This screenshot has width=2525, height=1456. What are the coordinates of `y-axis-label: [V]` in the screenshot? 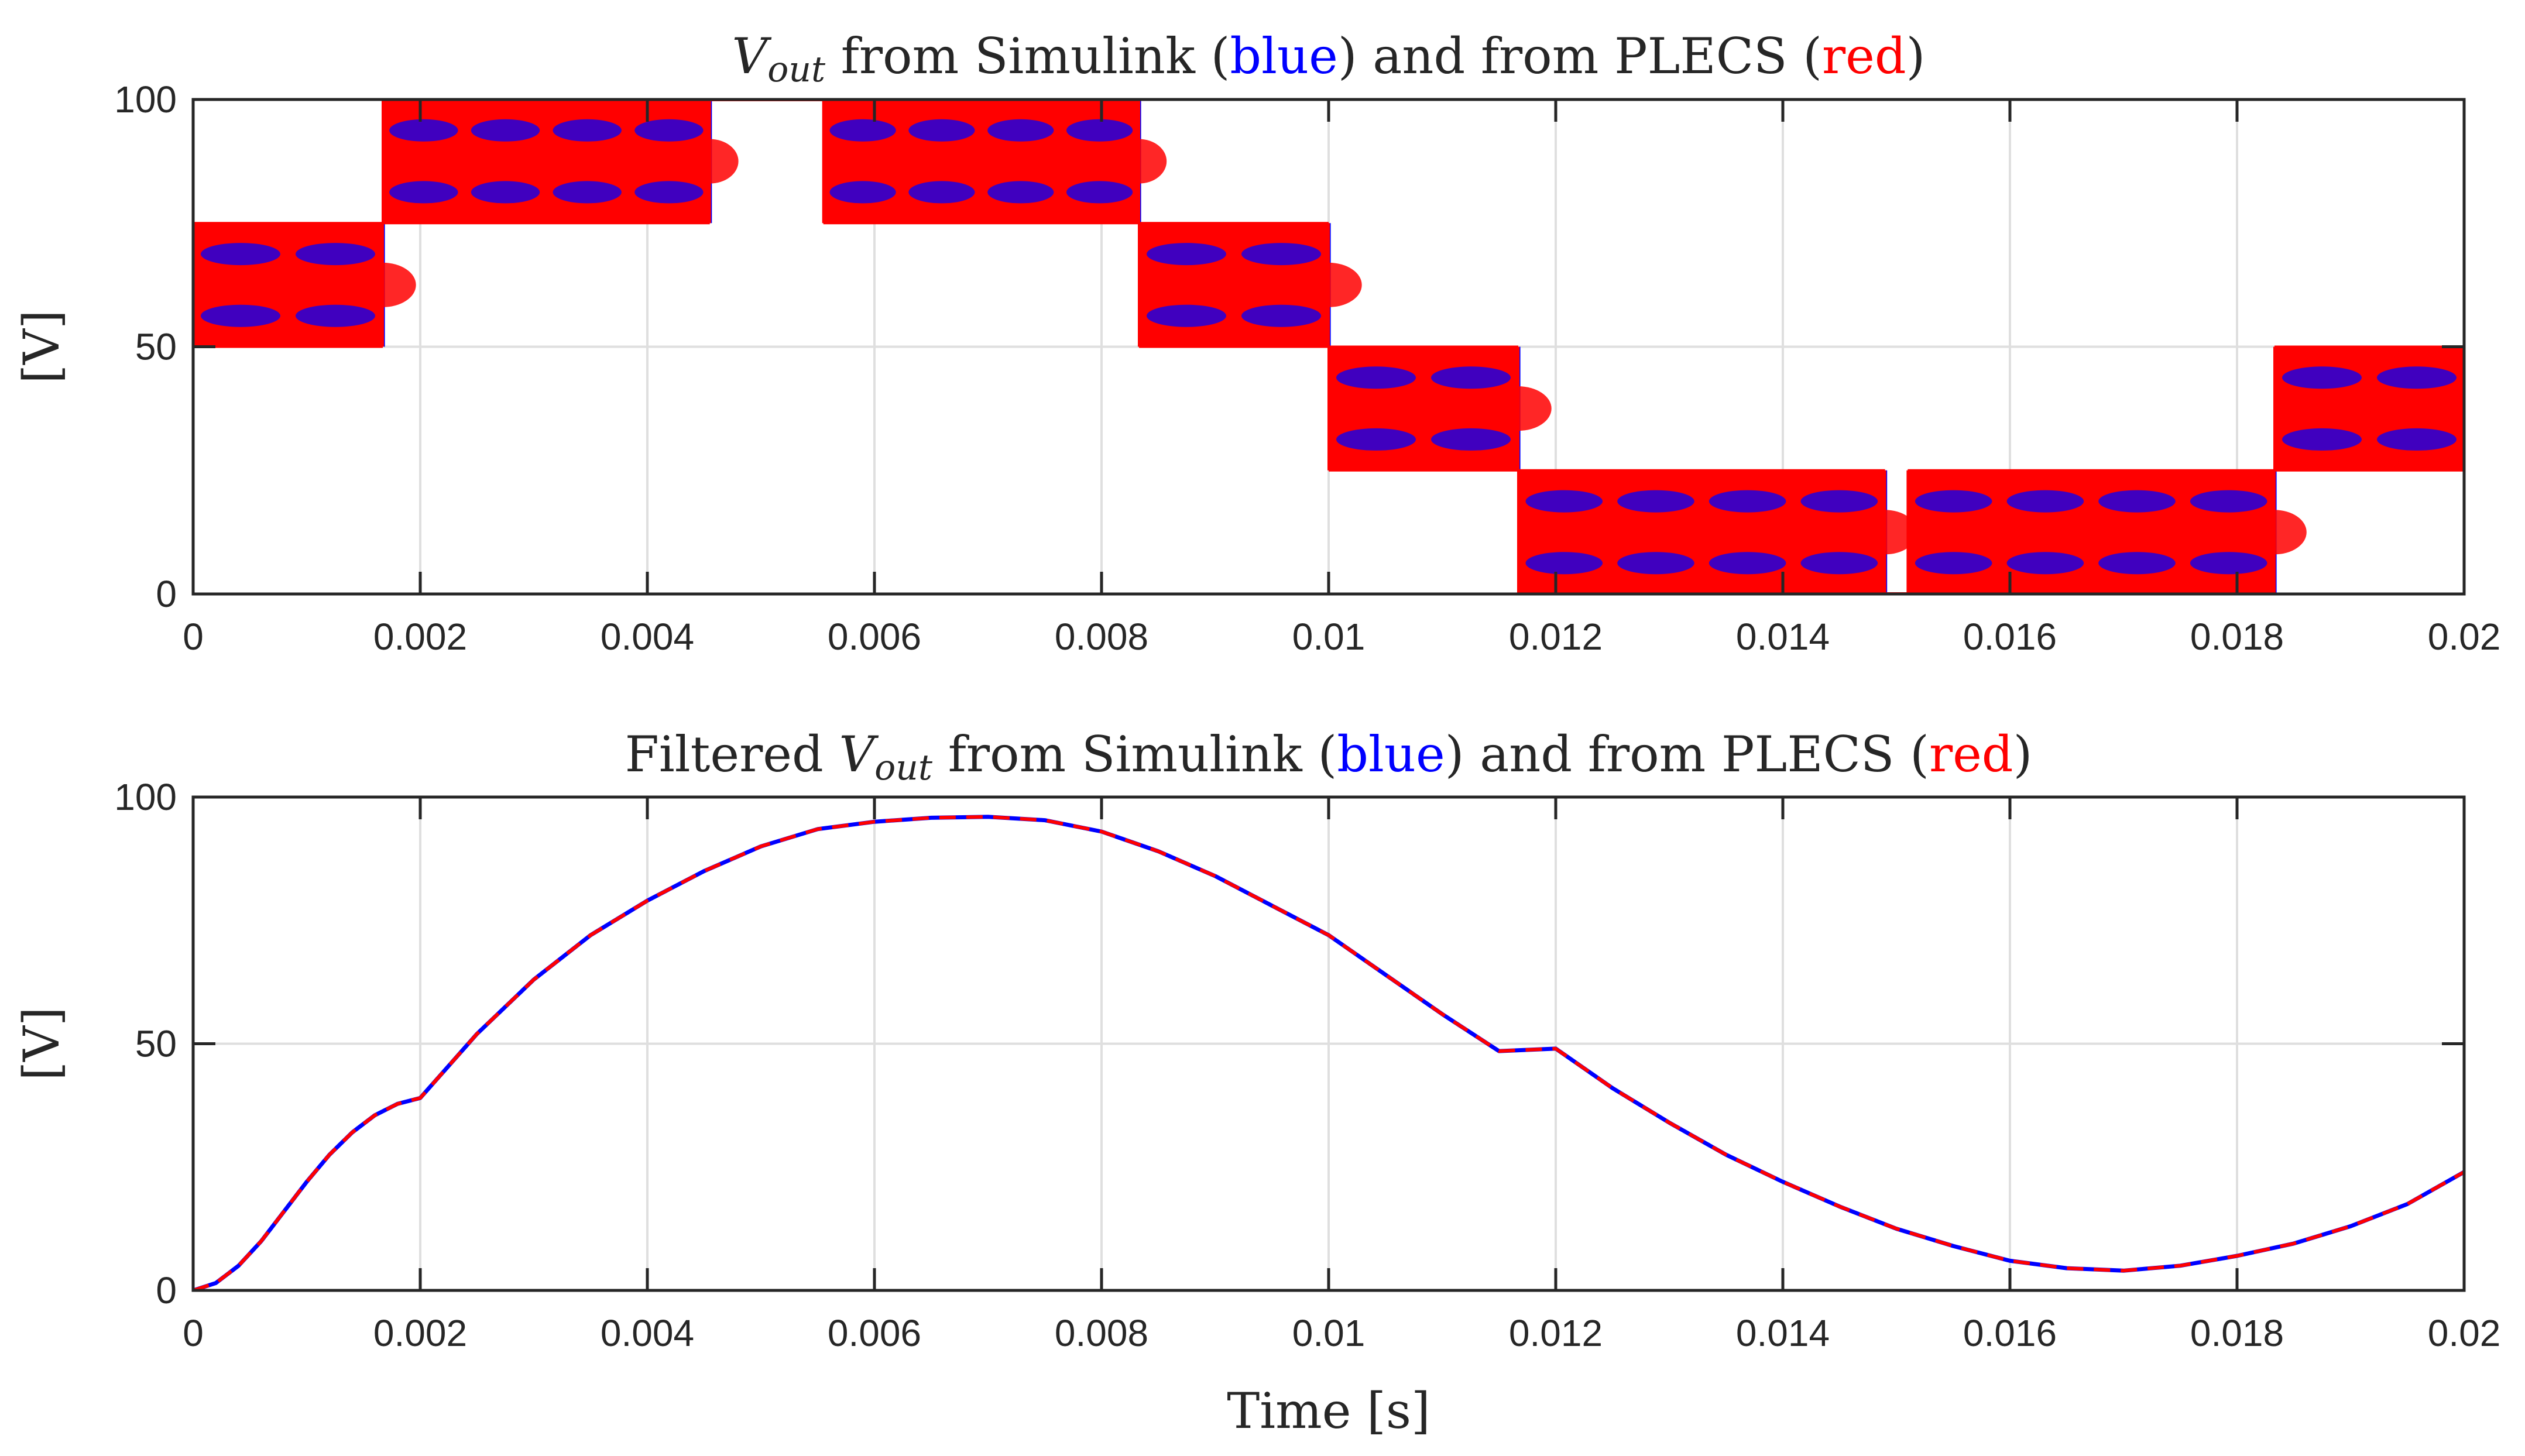 It's located at (42, 346).